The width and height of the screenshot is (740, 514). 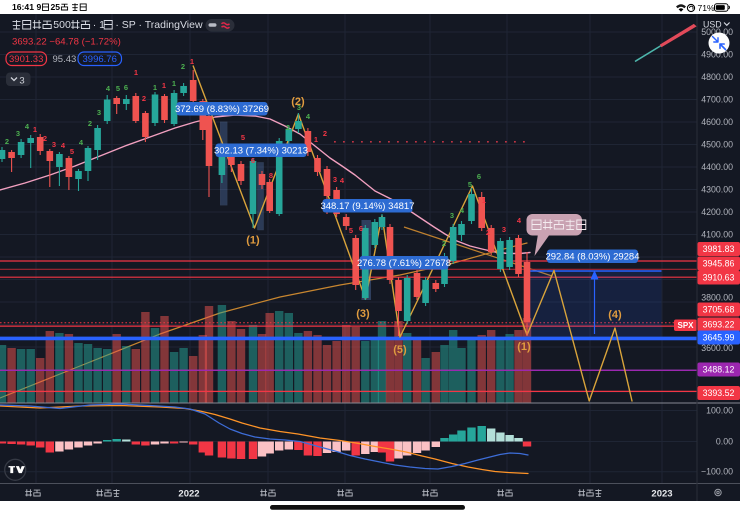 What do you see at coordinates (367, 206) in the screenshot?
I see `svg-text: 348.17 (9.14%) 34817` at bounding box center [367, 206].